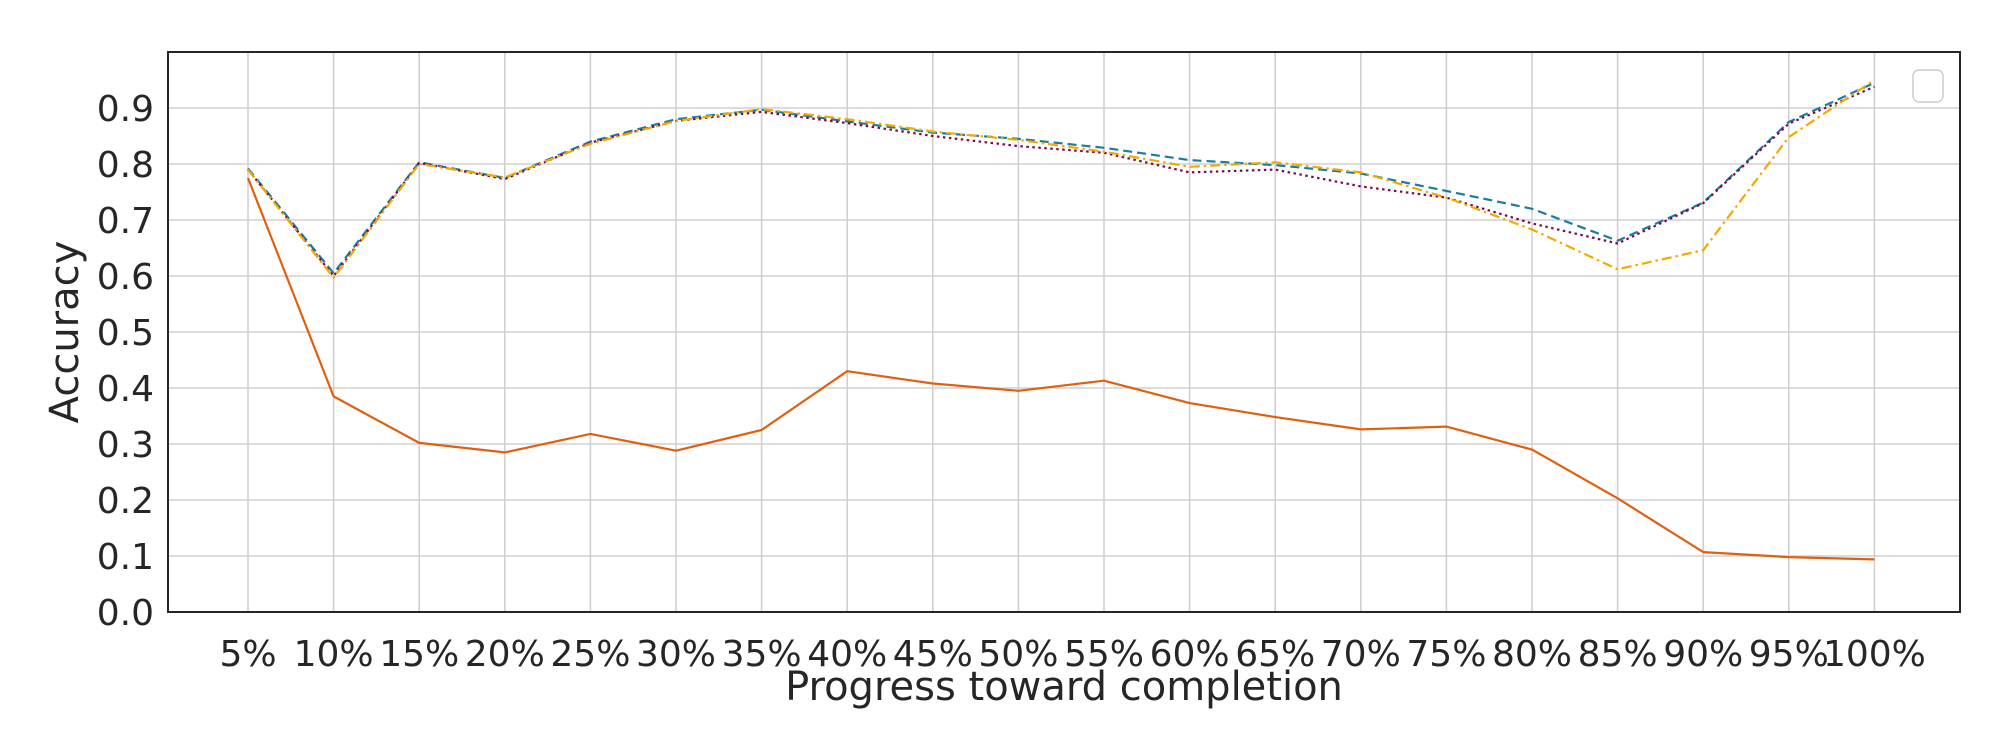  I want to click on x-tick-label: 40%, so click(847, 654).